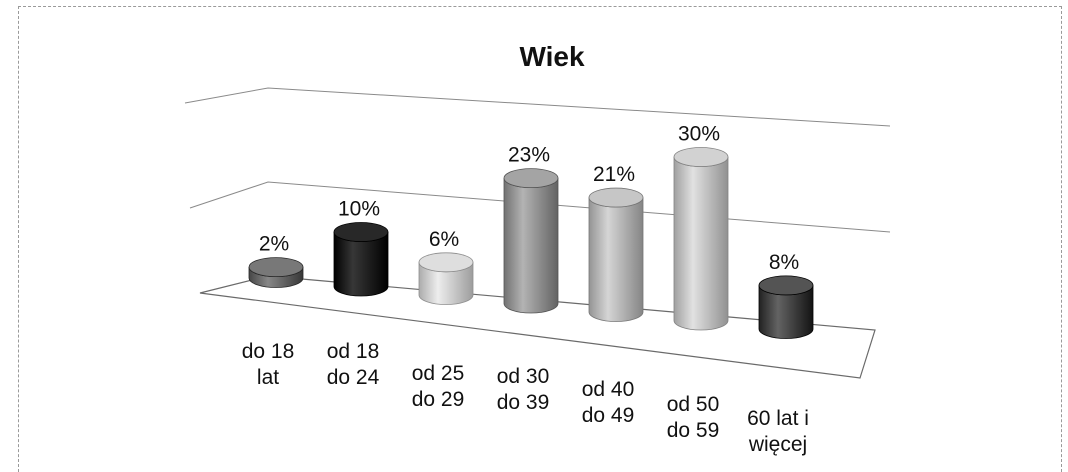 This screenshot has height=472, width=1068. I want to click on category-label: od 40 do 49, so click(608, 402).